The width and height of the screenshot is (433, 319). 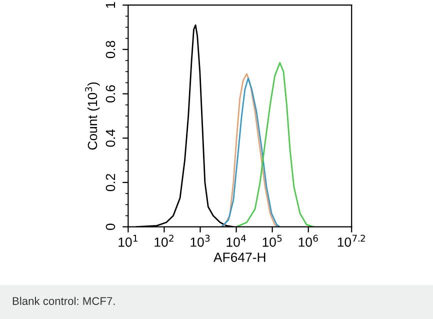 I want to click on y-tick-label: 0.4, so click(x=111, y=138).